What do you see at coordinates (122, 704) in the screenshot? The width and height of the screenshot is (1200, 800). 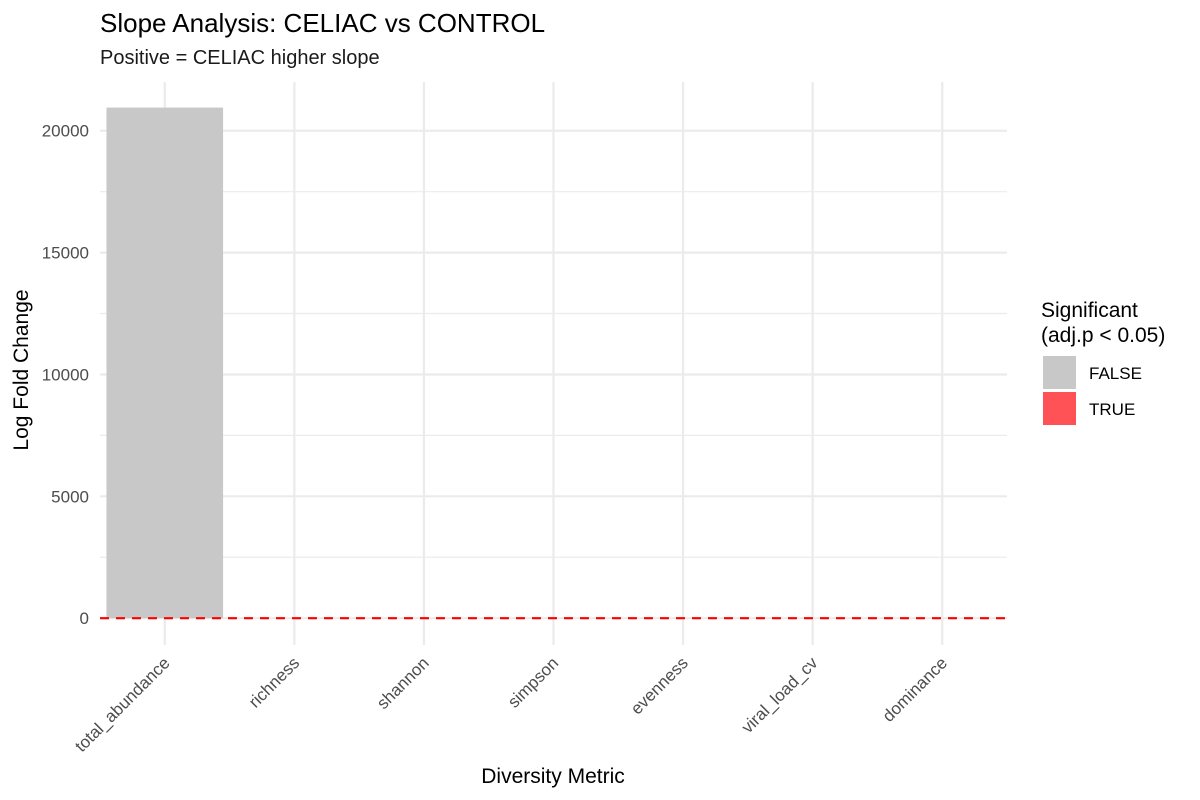 I see `x-tick-label: total_abundance` at bounding box center [122, 704].